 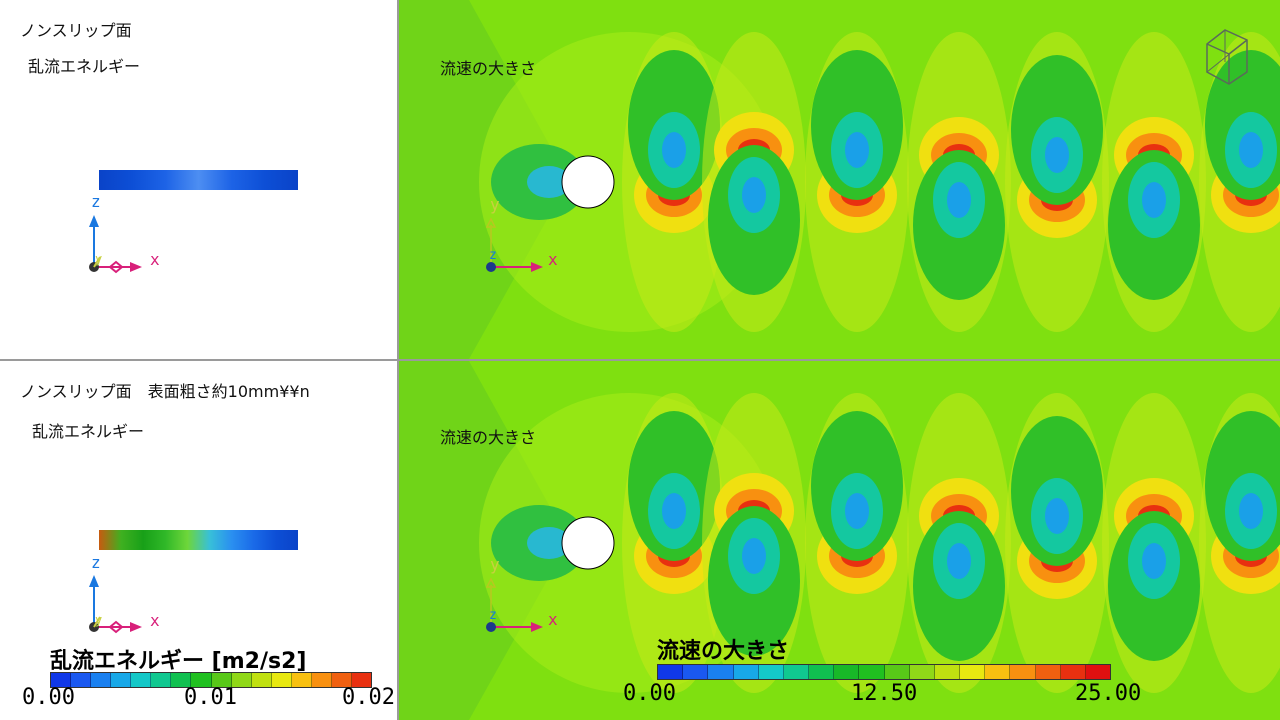 What do you see at coordinates (640, 360) in the screenshot?
I see `panel-divider-horizontal` at bounding box center [640, 360].